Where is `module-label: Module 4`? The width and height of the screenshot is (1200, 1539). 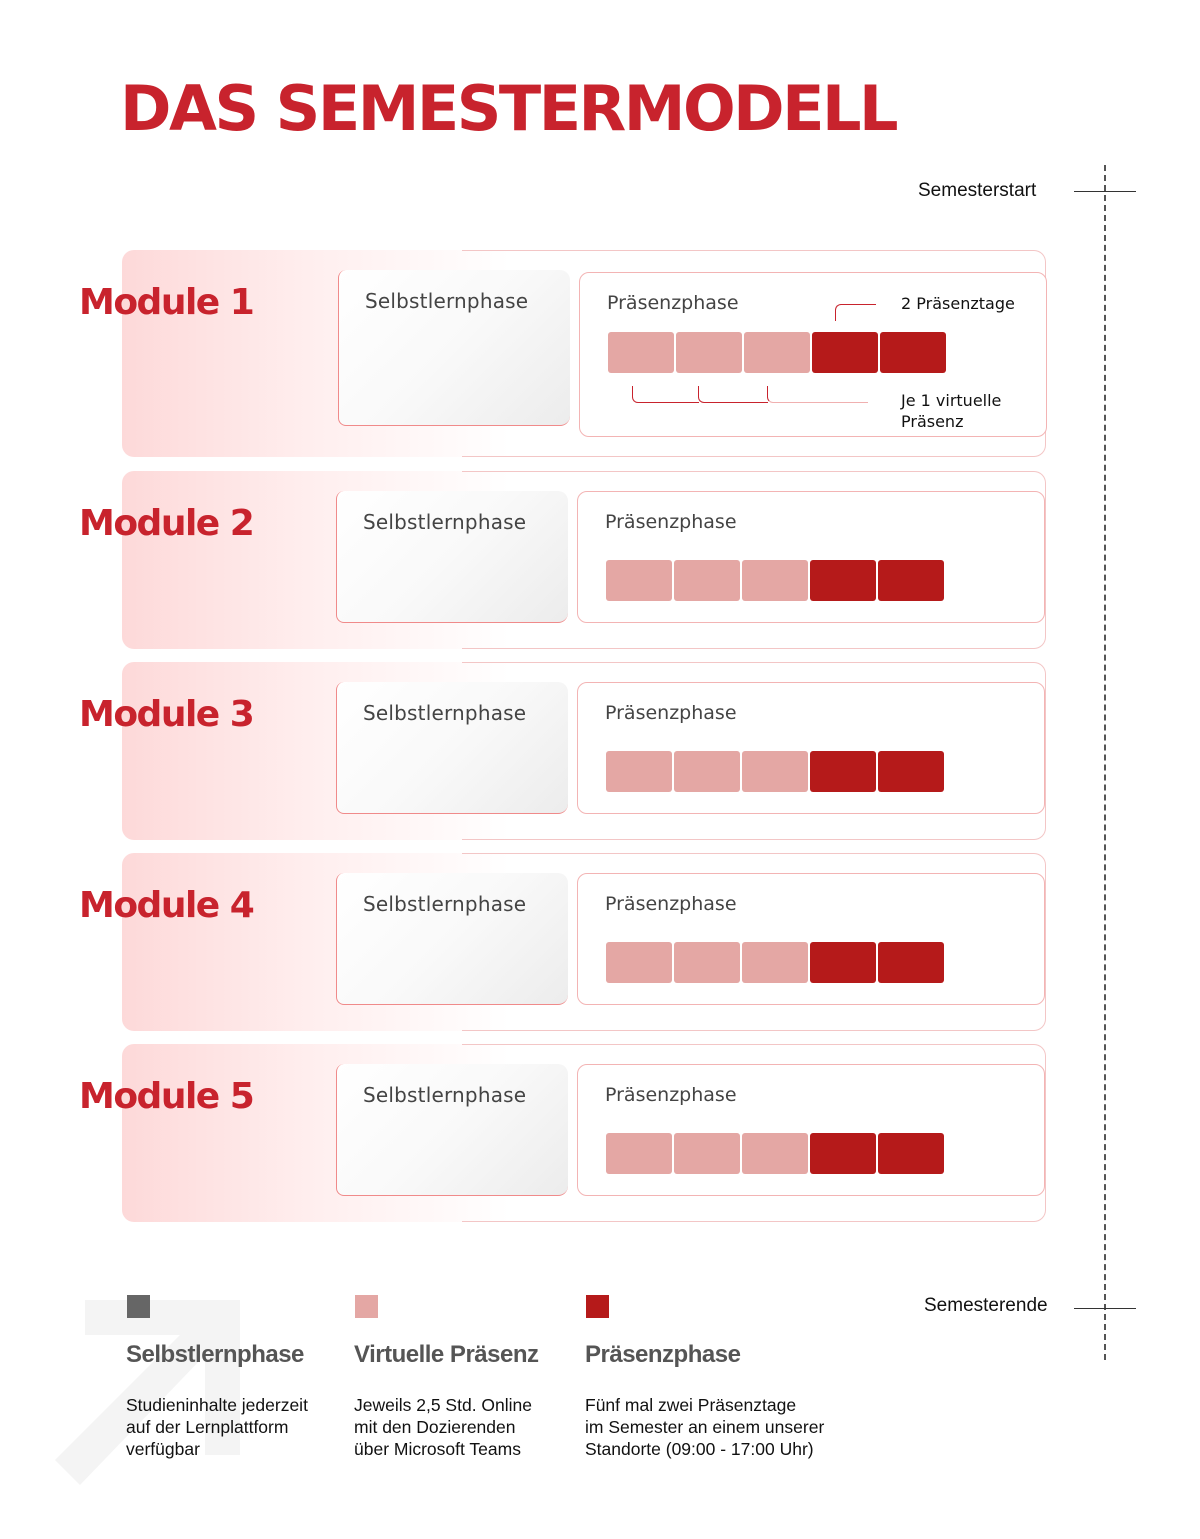 module-label: Module 4 is located at coordinates (167, 905).